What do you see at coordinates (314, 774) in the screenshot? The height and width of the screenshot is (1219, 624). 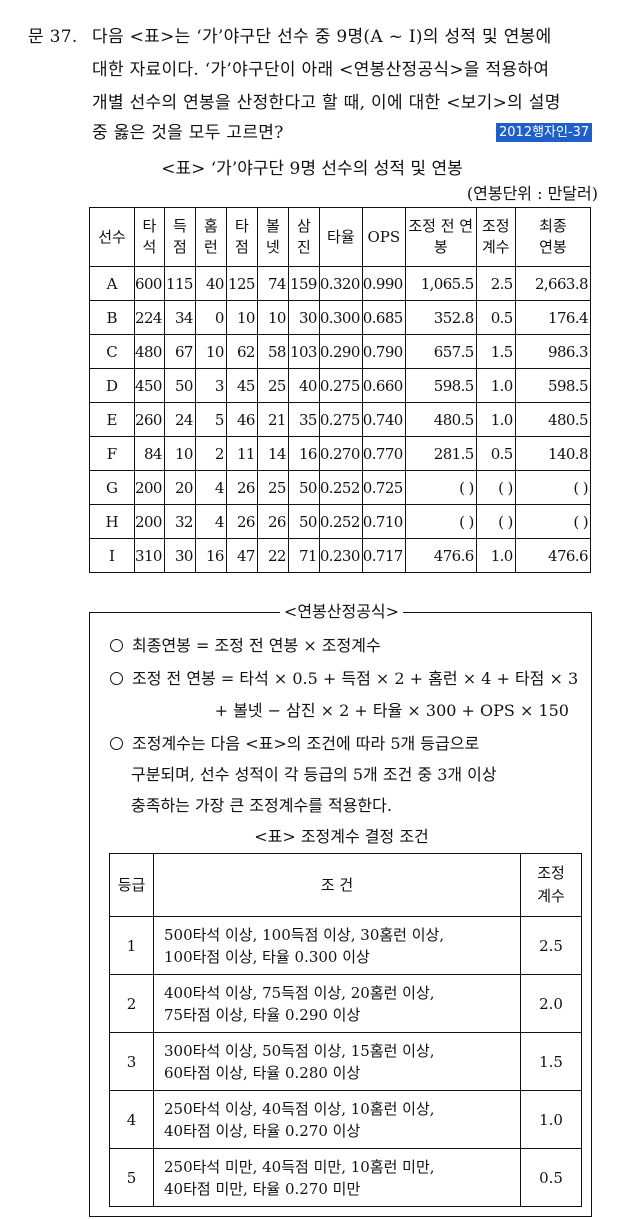 I see `formula-item-3-line-2: 구분되며, 선수 성적이 각 등급의 5개 조건 중 3개 이상` at bounding box center [314, 774].